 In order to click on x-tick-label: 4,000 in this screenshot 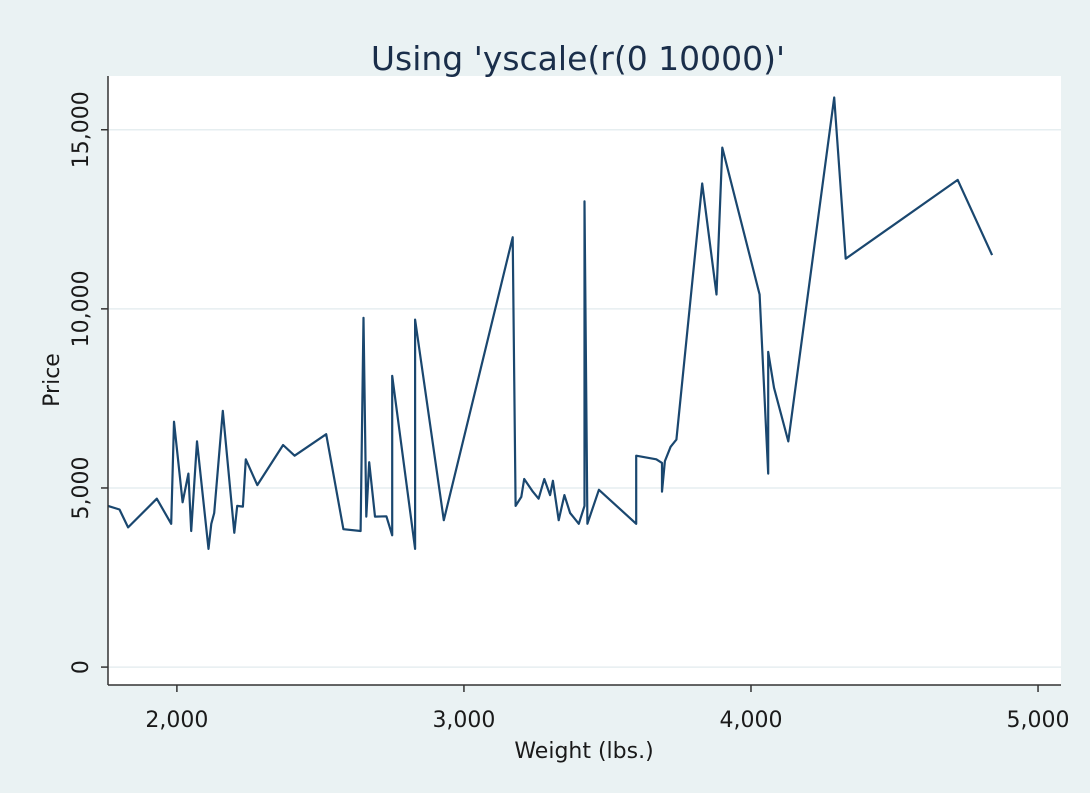, I will do `click(750, 720)`.